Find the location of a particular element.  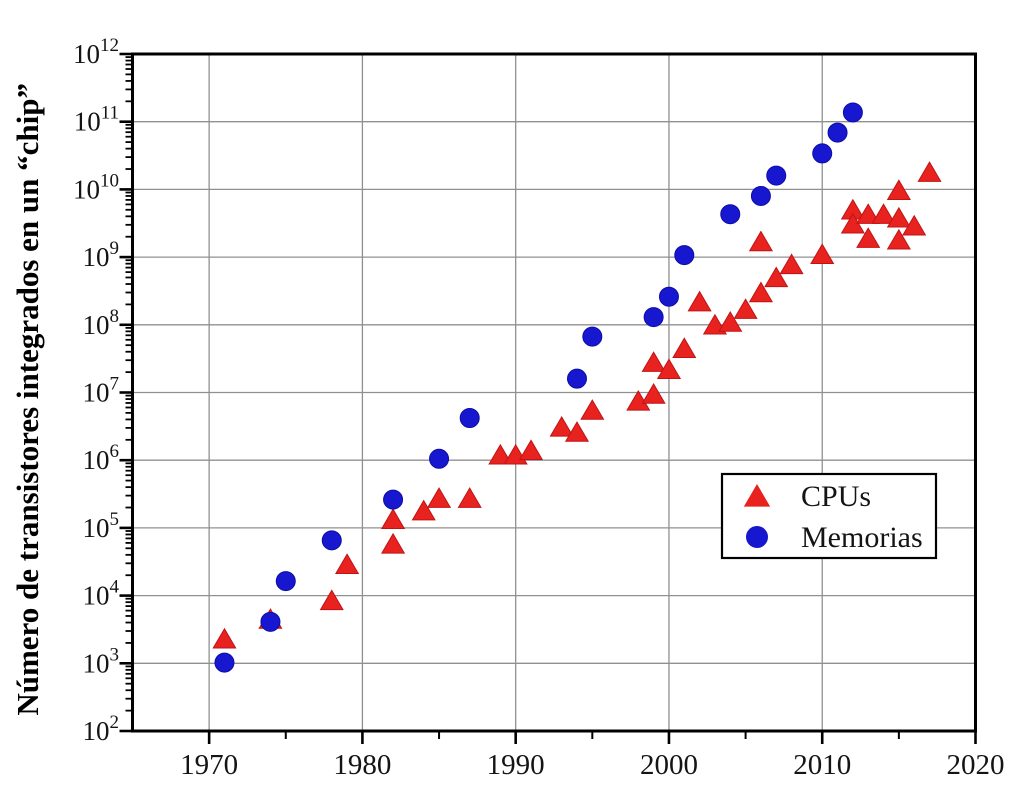

x-tick-labels: 1970 1980 1990 2000 2010 2020 is located at coordinates (592, 765).